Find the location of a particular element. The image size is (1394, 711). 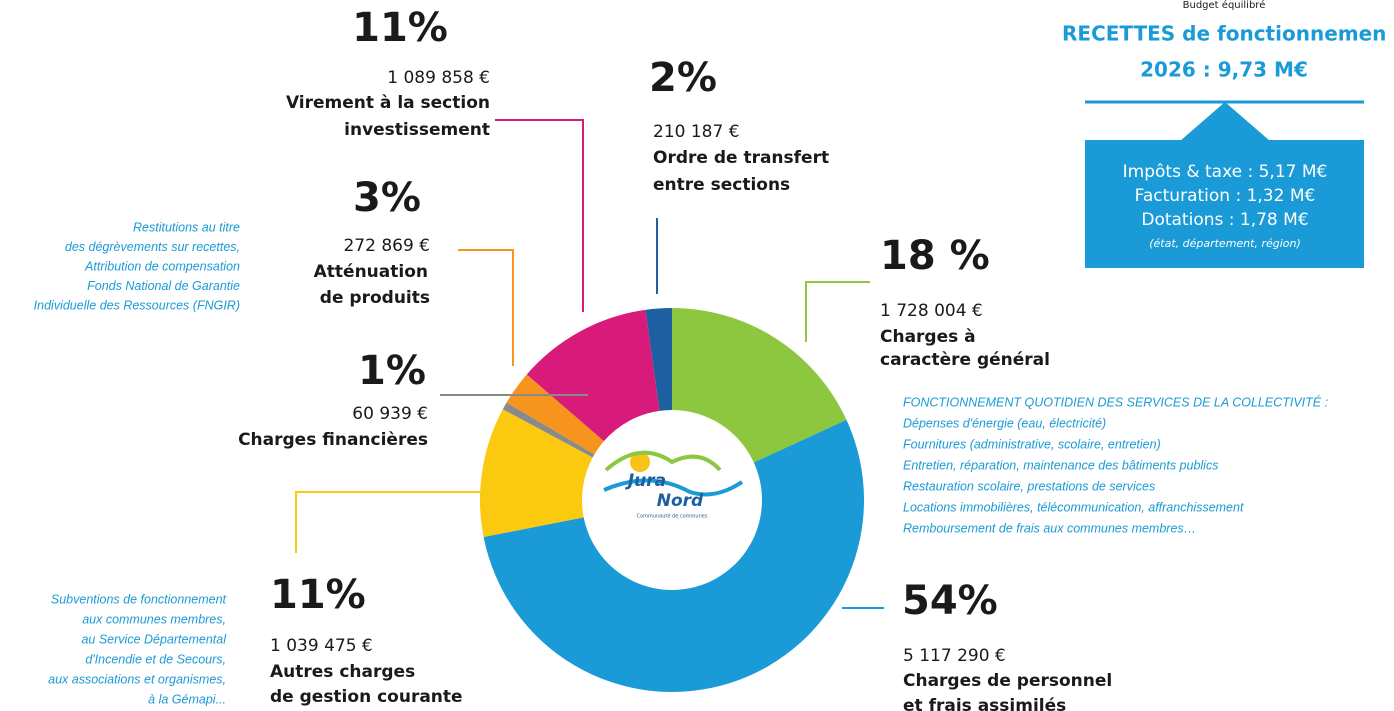

recettes-box is located at coordinates (1224, 204).